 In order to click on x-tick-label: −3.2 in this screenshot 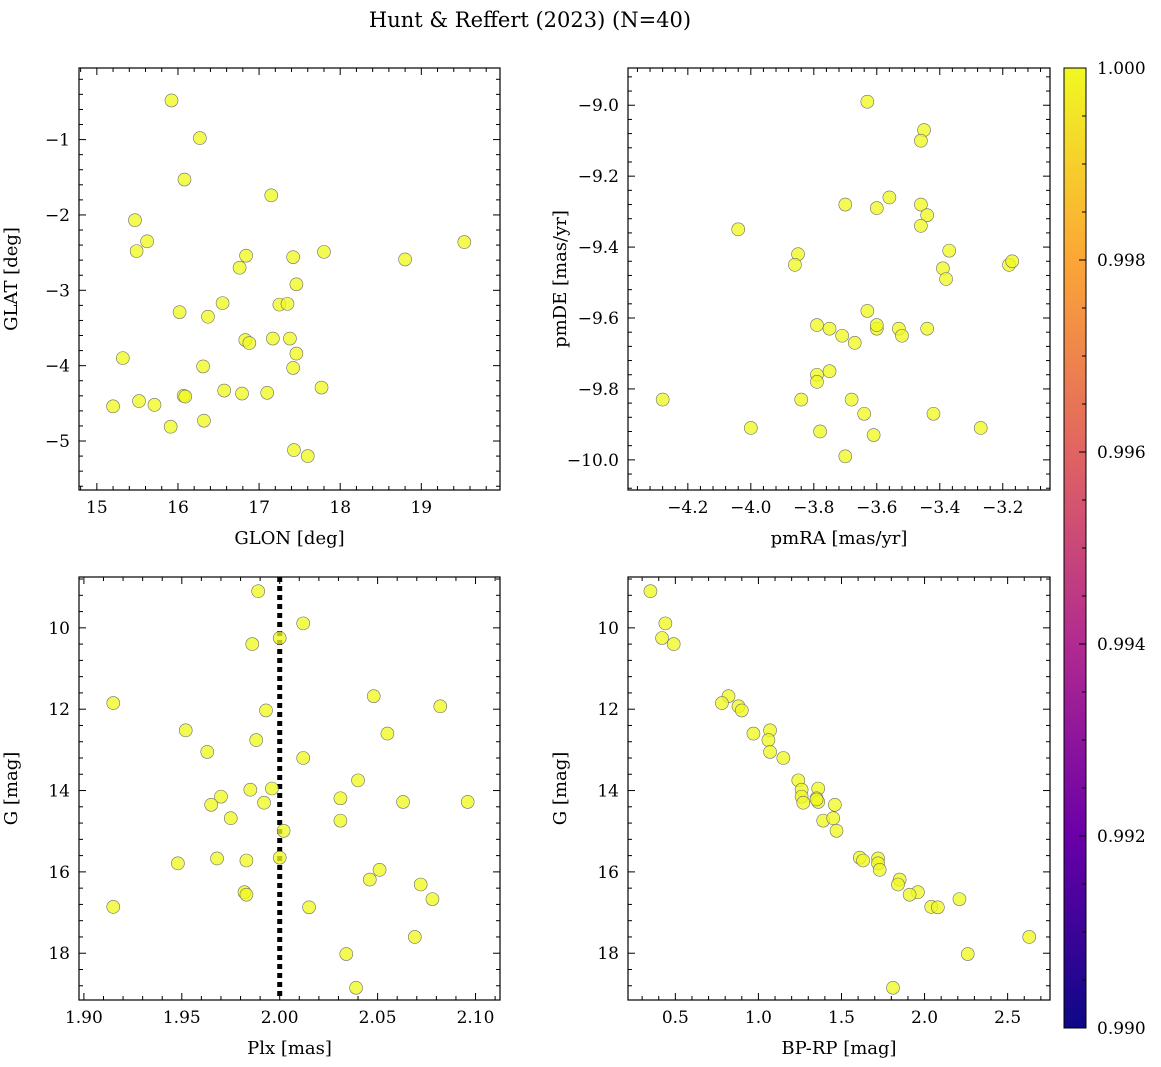, I will do `click(1002, 508)`.